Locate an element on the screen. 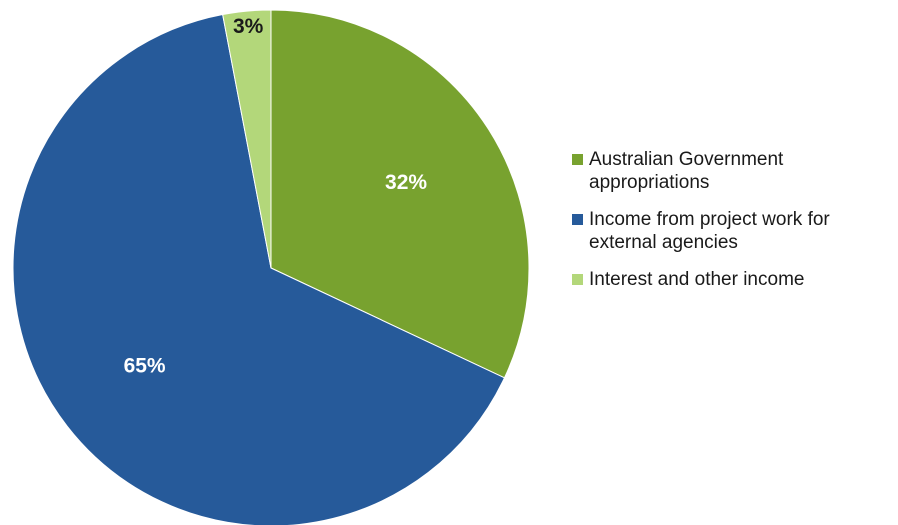 Image resolution: width=898 pixels, height=525 pixels. legend-item-interest: Interest and other income is located at coordinates (732, 279).